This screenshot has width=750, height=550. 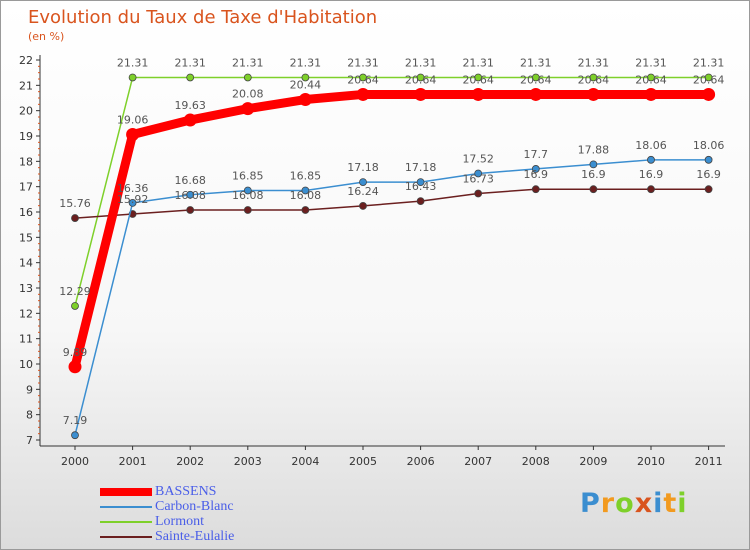 I want to click on y-tick-label: 15, so click(x=26, y=237).